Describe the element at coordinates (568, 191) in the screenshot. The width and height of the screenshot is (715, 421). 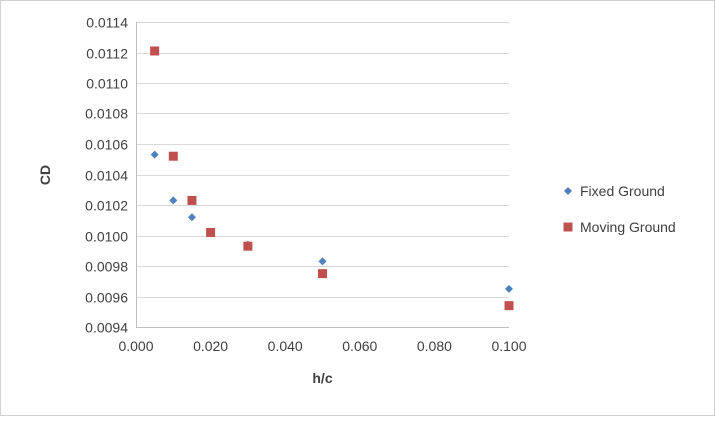
I see `legend-marker-fixed-ground` at that location.